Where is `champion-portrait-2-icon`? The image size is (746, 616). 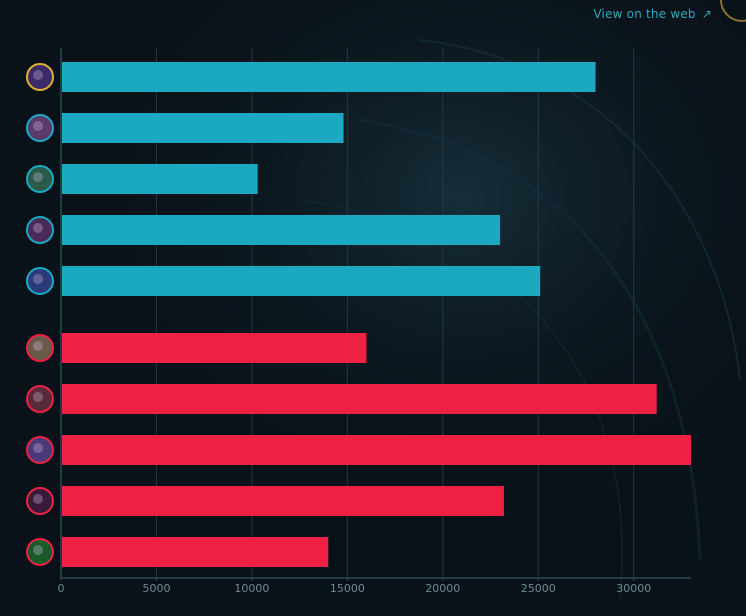 champion-portrait-2-icon is located at coordinates (40, 128).